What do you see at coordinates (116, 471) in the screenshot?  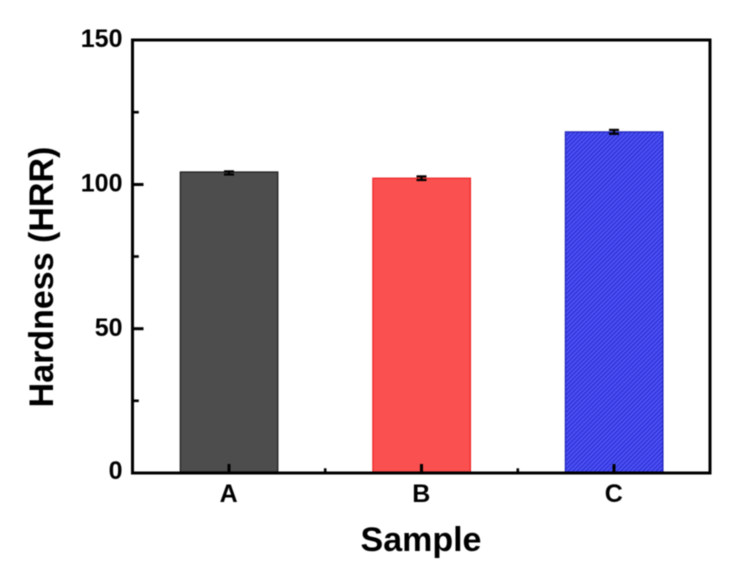 I see `svg-text: 0` at bounding box center [116, 471].